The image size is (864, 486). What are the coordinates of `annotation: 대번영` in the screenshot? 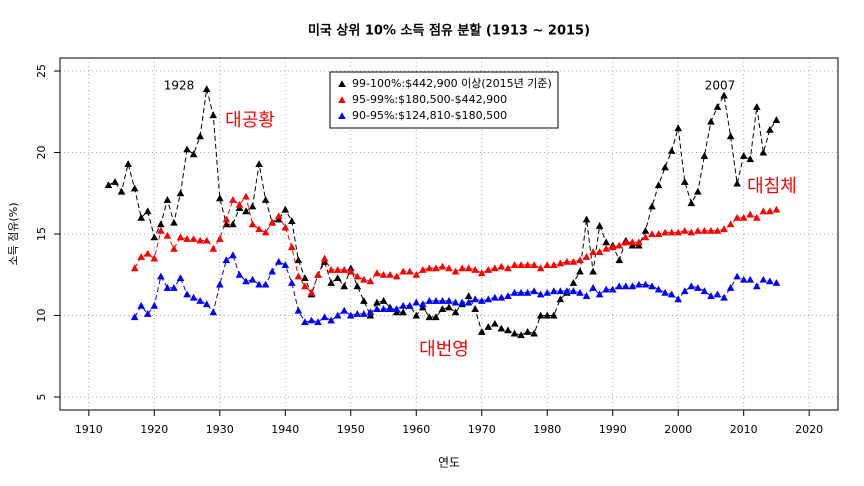 It's located at (444, 349).